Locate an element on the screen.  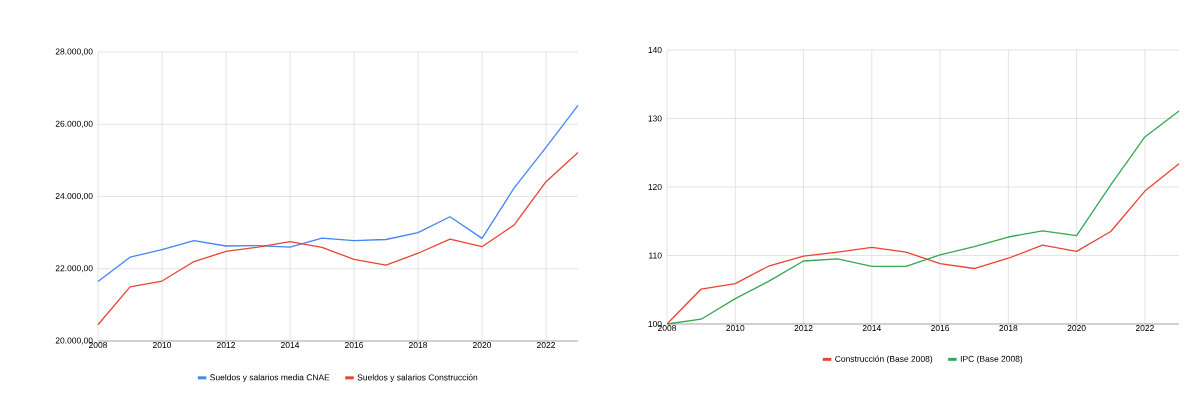
y-tick-label: 110 is located at coordinates (655, 255).